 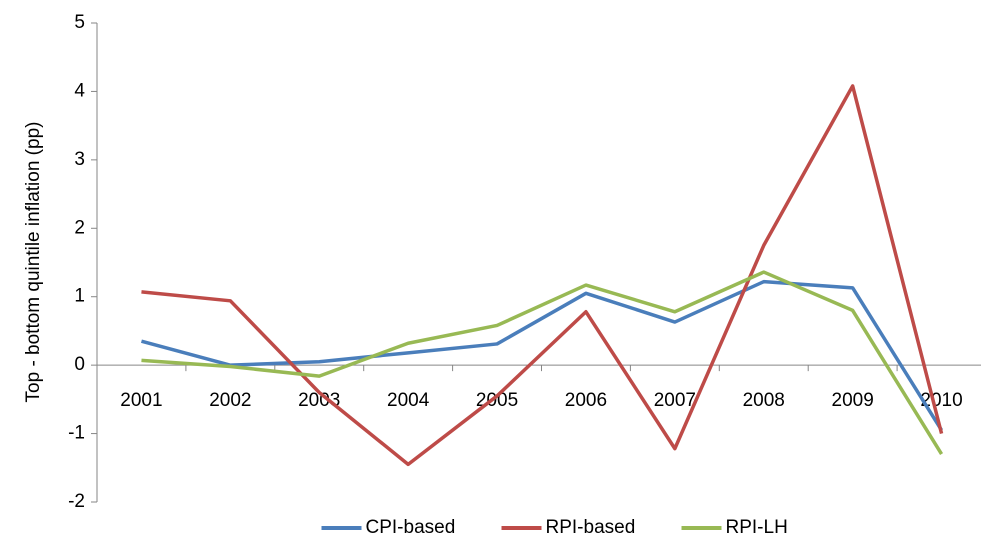 I want to click on legend-label: RPI-LH, so click(x=757, y=527).